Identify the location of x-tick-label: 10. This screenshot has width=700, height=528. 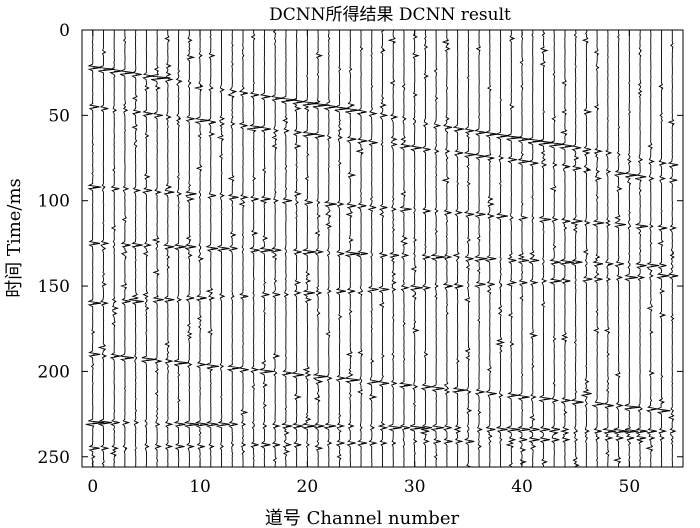
(200, 487).